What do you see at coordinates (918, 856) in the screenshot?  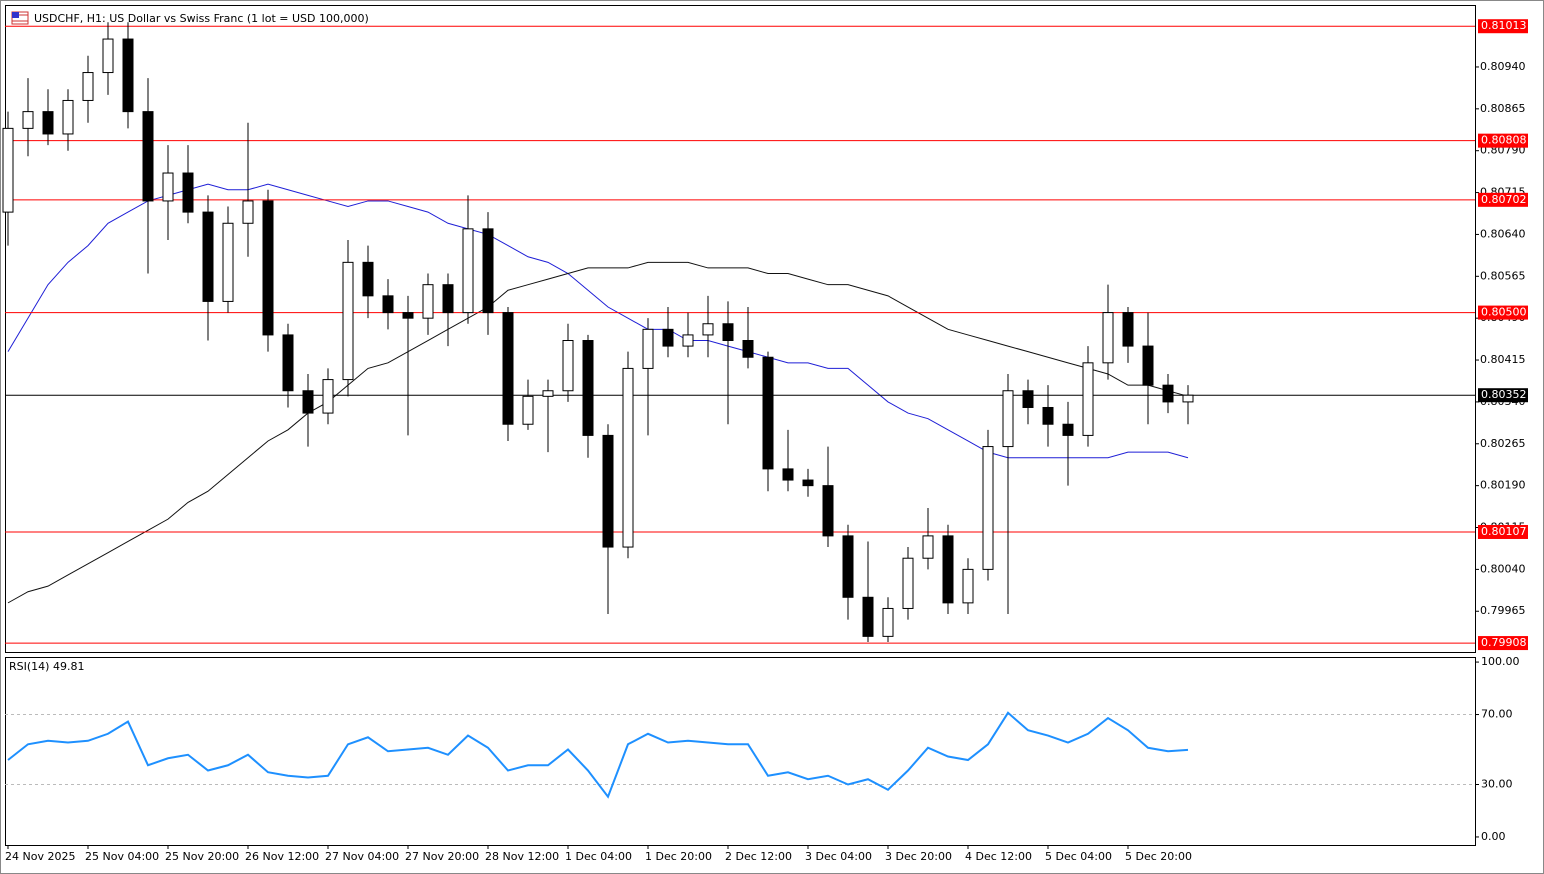 I see `x-tick-label: 3 Dec 20:00` at bounding box center [918, 856].